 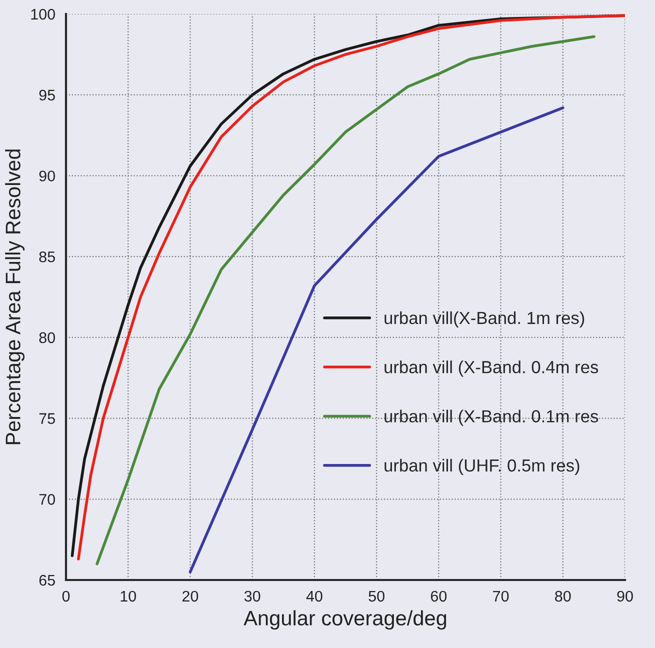 What do you see at coordinates (482, 467) in the screenshot?
I see `legend-label: urban vill (UHF. 0.5m res)` at bounding box center [482, 467].